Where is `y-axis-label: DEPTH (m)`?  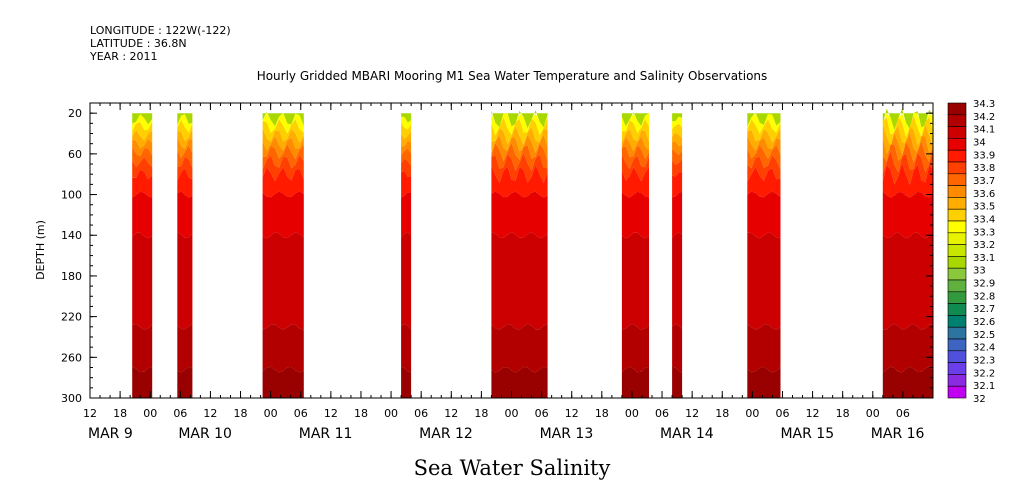
y-axis-label: DEPTH (m) is located at coordinates (40, 250).